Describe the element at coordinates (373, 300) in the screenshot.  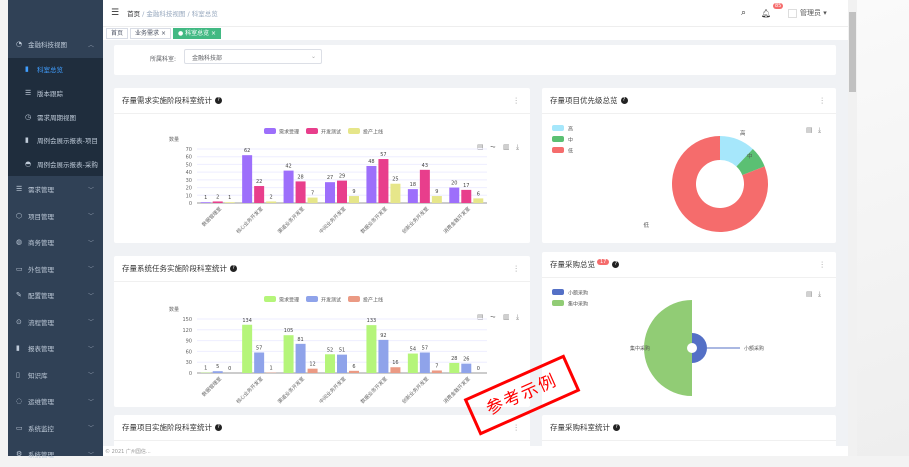
I see `legend-label: 投产上线` at that location.